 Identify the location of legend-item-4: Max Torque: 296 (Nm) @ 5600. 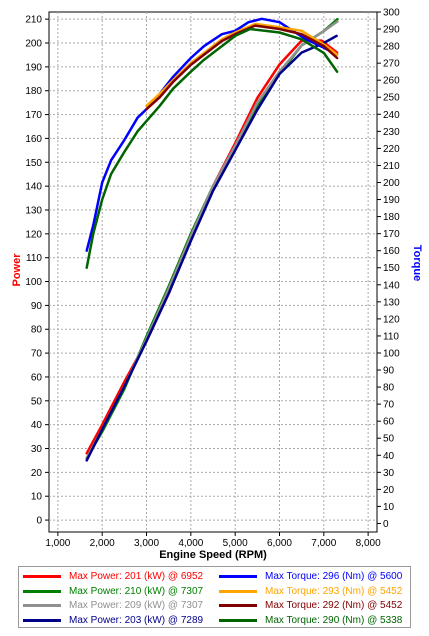
(310, 576).